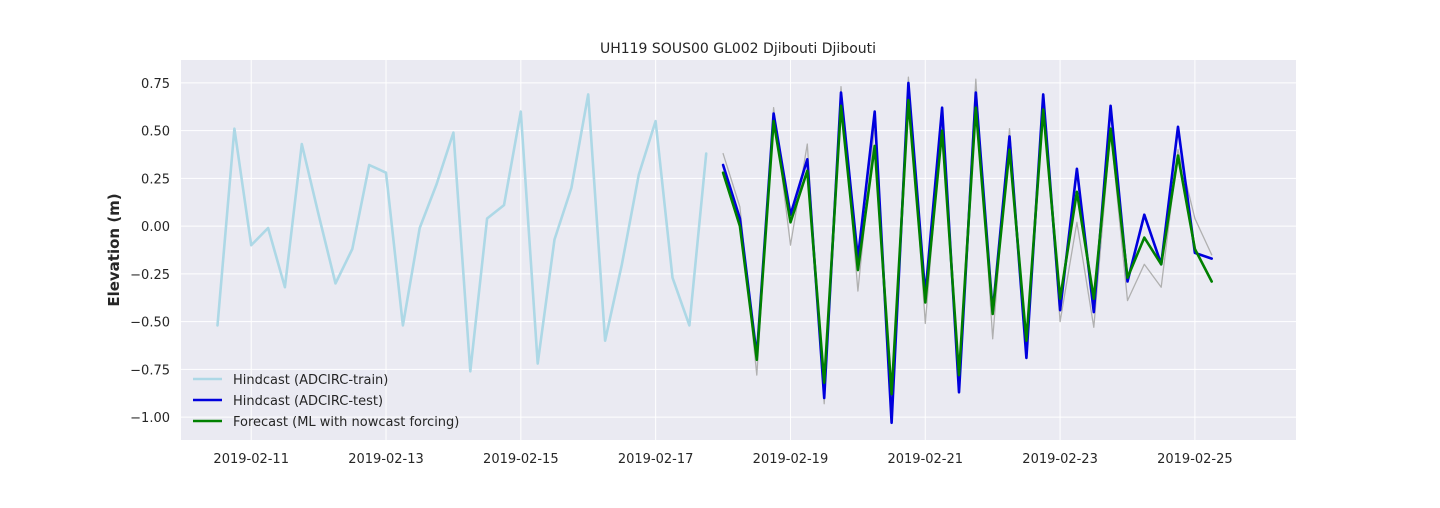  What do you see at coordinates (1195, 459) in the screenshot?
I see `x-tick-label: 2019-02-25` at bounding box center [1195, 459].